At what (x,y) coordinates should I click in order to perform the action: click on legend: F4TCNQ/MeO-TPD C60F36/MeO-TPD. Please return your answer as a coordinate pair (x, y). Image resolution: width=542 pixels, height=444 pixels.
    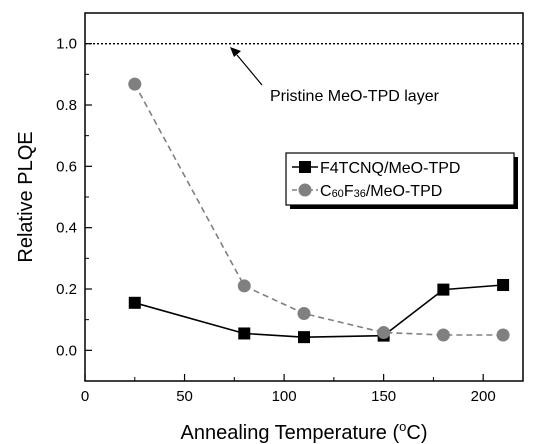
    Looking at the image, I should click on (401, 180).